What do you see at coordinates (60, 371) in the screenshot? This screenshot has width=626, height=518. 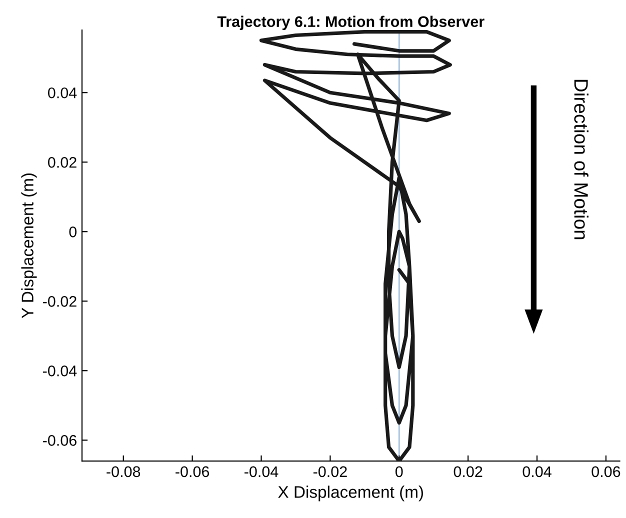 I see `y-tick-label: -0.04` at bounding box center [60, 371].